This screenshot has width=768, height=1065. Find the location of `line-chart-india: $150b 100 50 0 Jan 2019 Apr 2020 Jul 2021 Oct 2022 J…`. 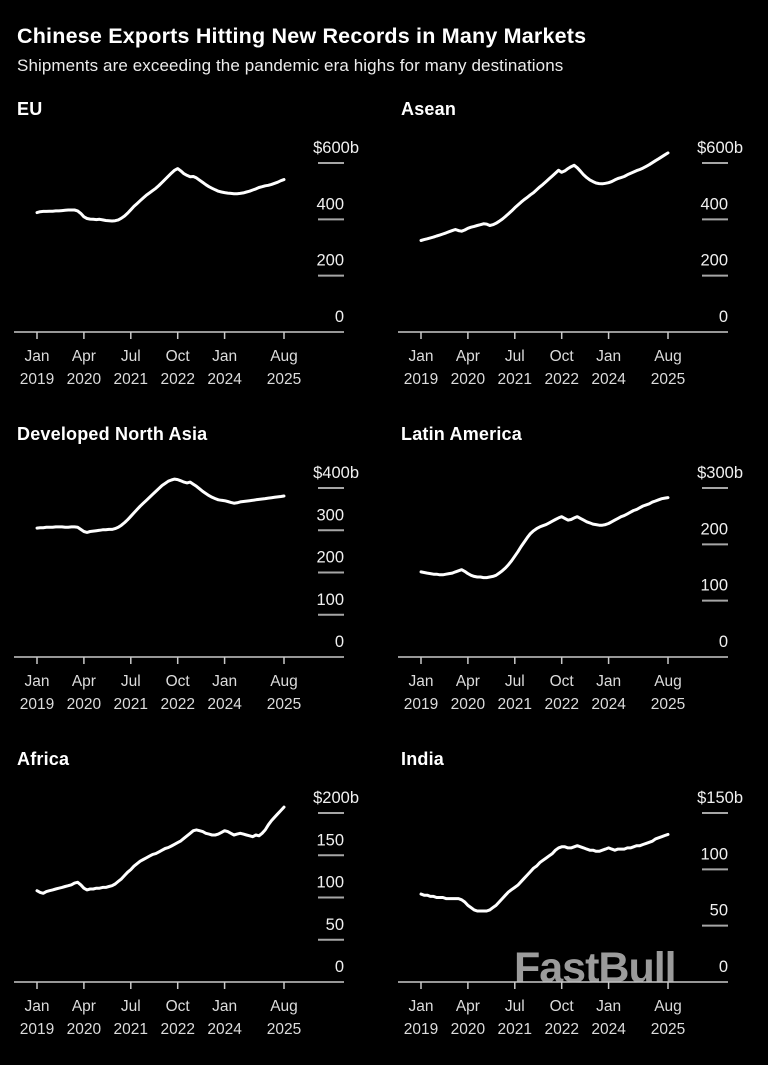

line-chart-india: $150b 100 50 0 Jan 2019 Apr 2020 Jul 2021 Oct 2022 J… is located at coordinates (570, 913).